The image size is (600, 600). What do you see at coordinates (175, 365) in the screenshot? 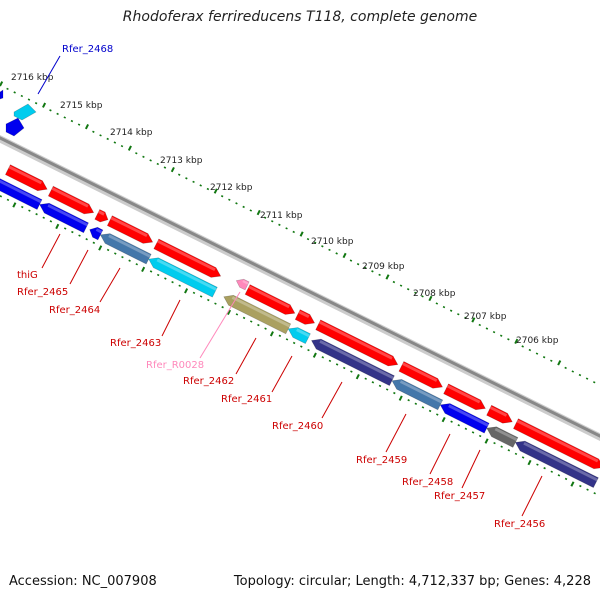
I see `gene-label: Rfer_R0028` at bounding box center [175, 365].